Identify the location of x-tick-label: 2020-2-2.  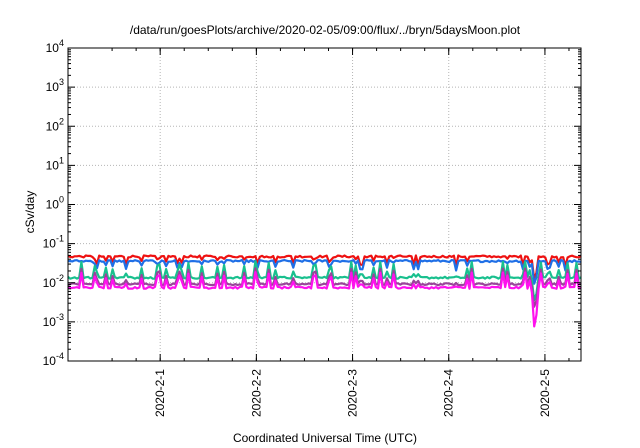
(256, 393).